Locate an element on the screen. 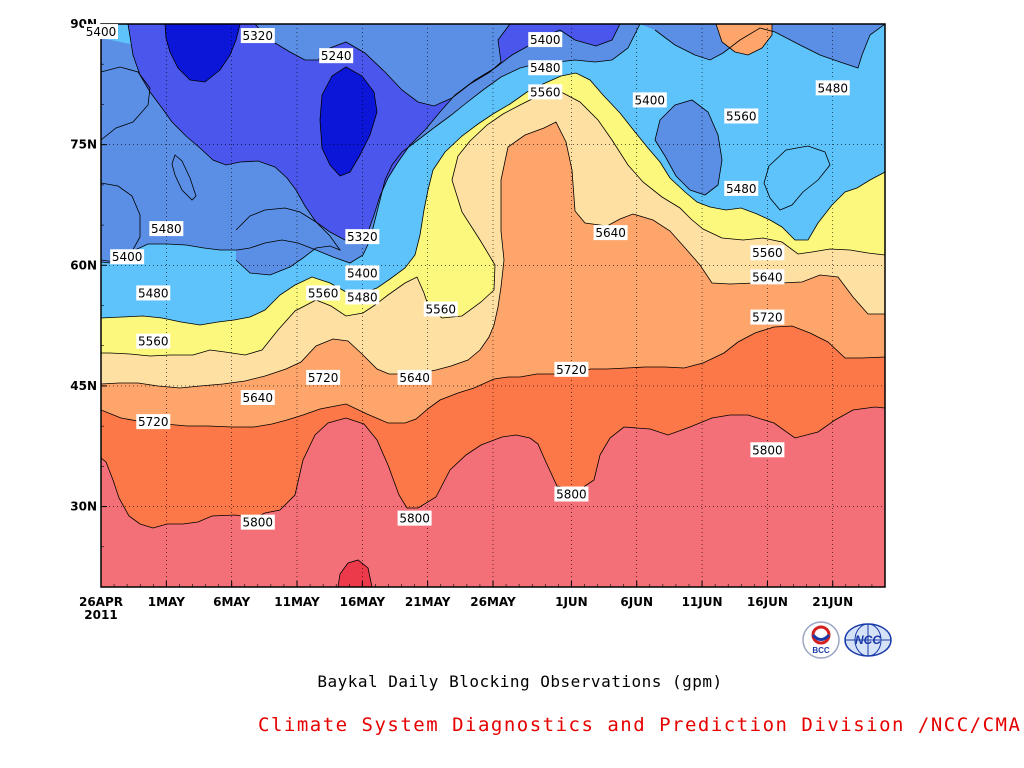 Image resolution: width=1024 pixels, height=768 pixels. region-5480-5560-east-patch is located at coordinates (797, 178).